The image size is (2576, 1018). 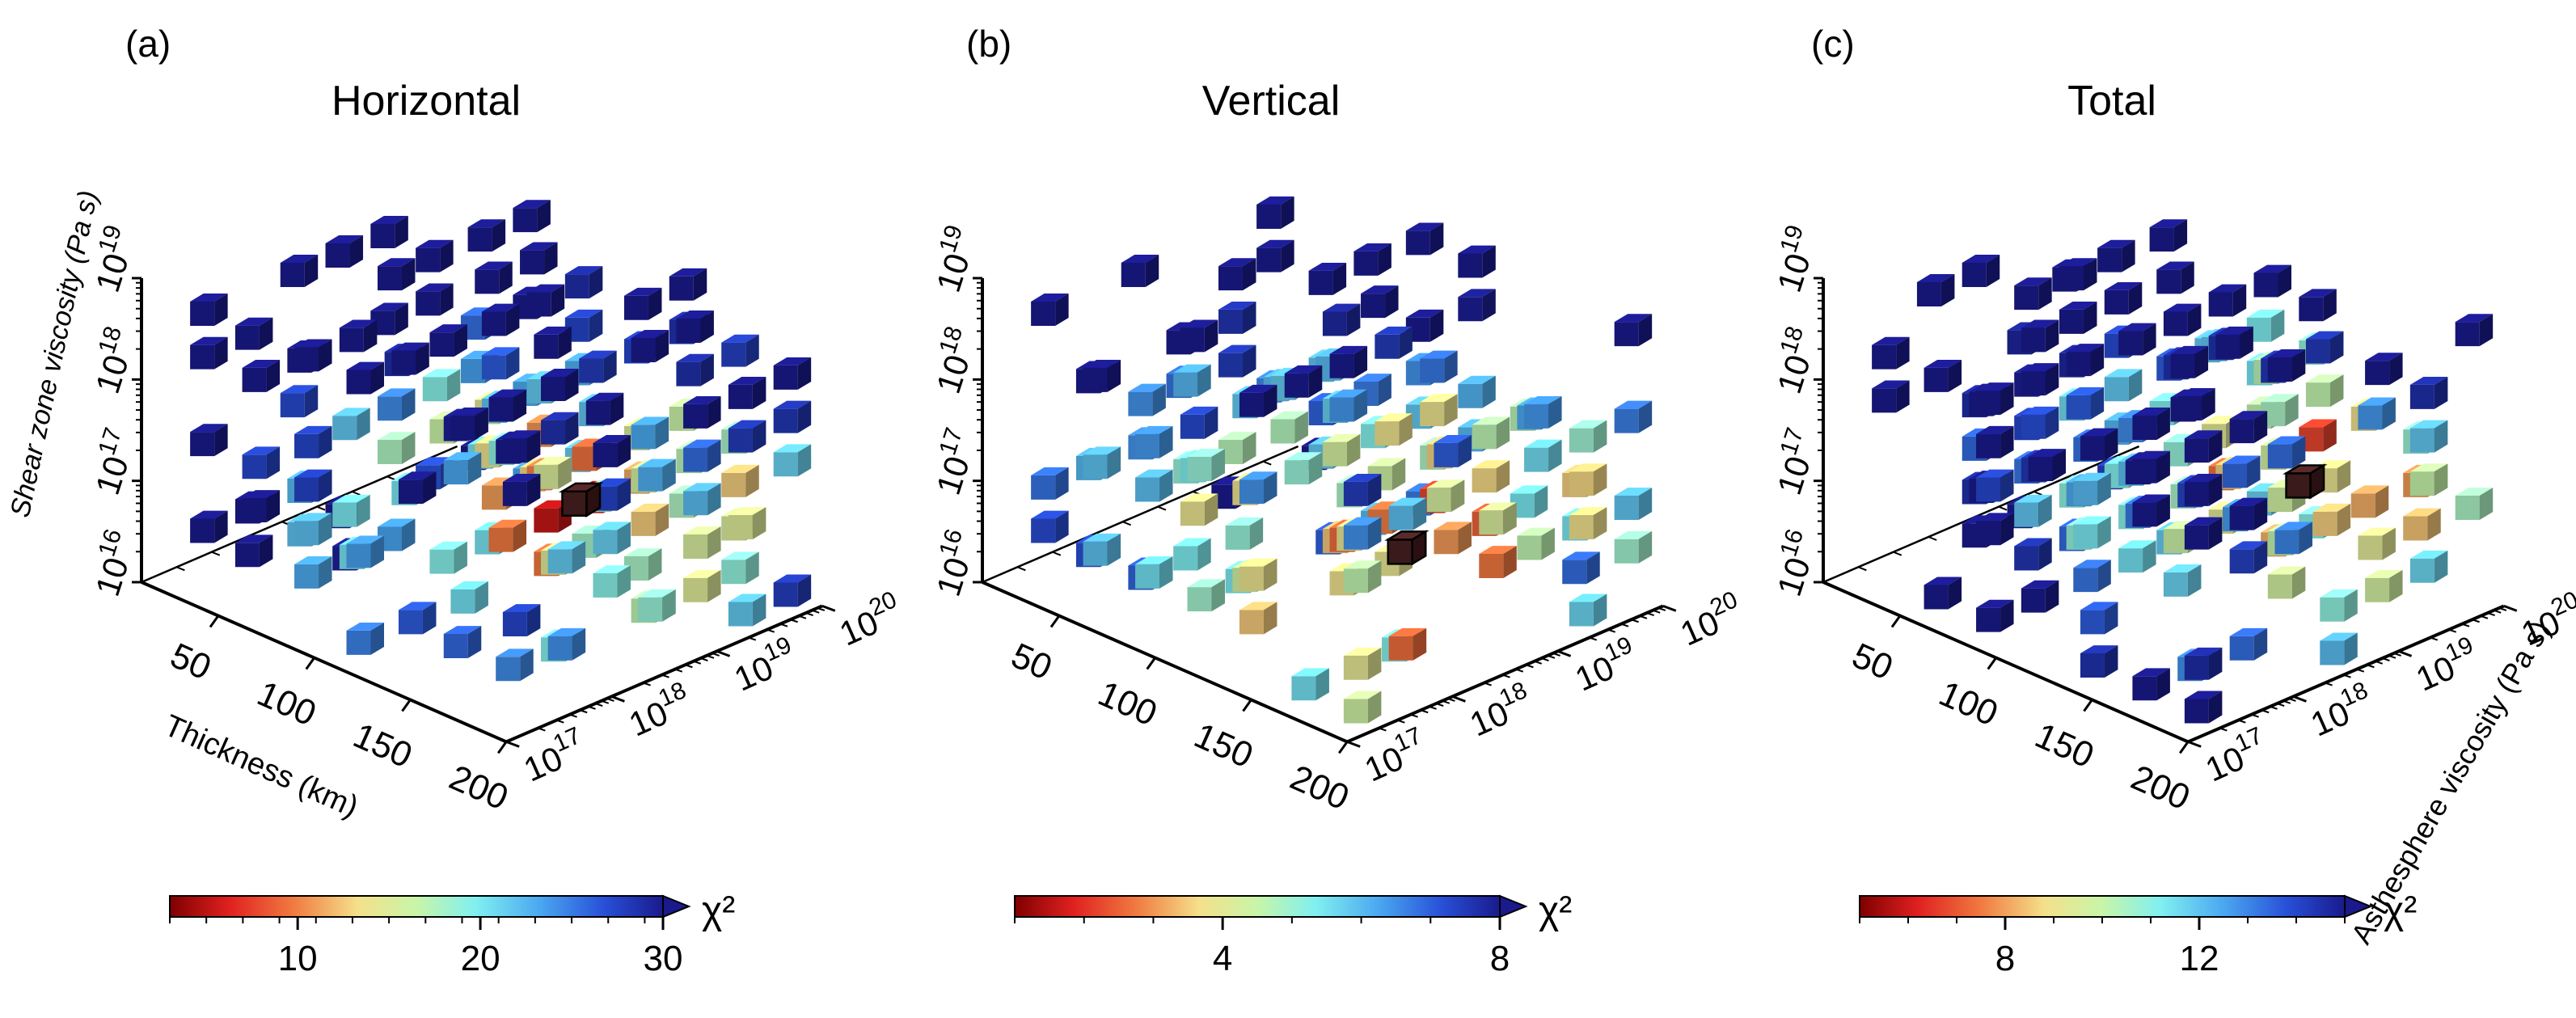 What do you see at coordinates (2006, 662) in the screenshot?
I see `thickness-axis` at bounding box center [2006, 662].